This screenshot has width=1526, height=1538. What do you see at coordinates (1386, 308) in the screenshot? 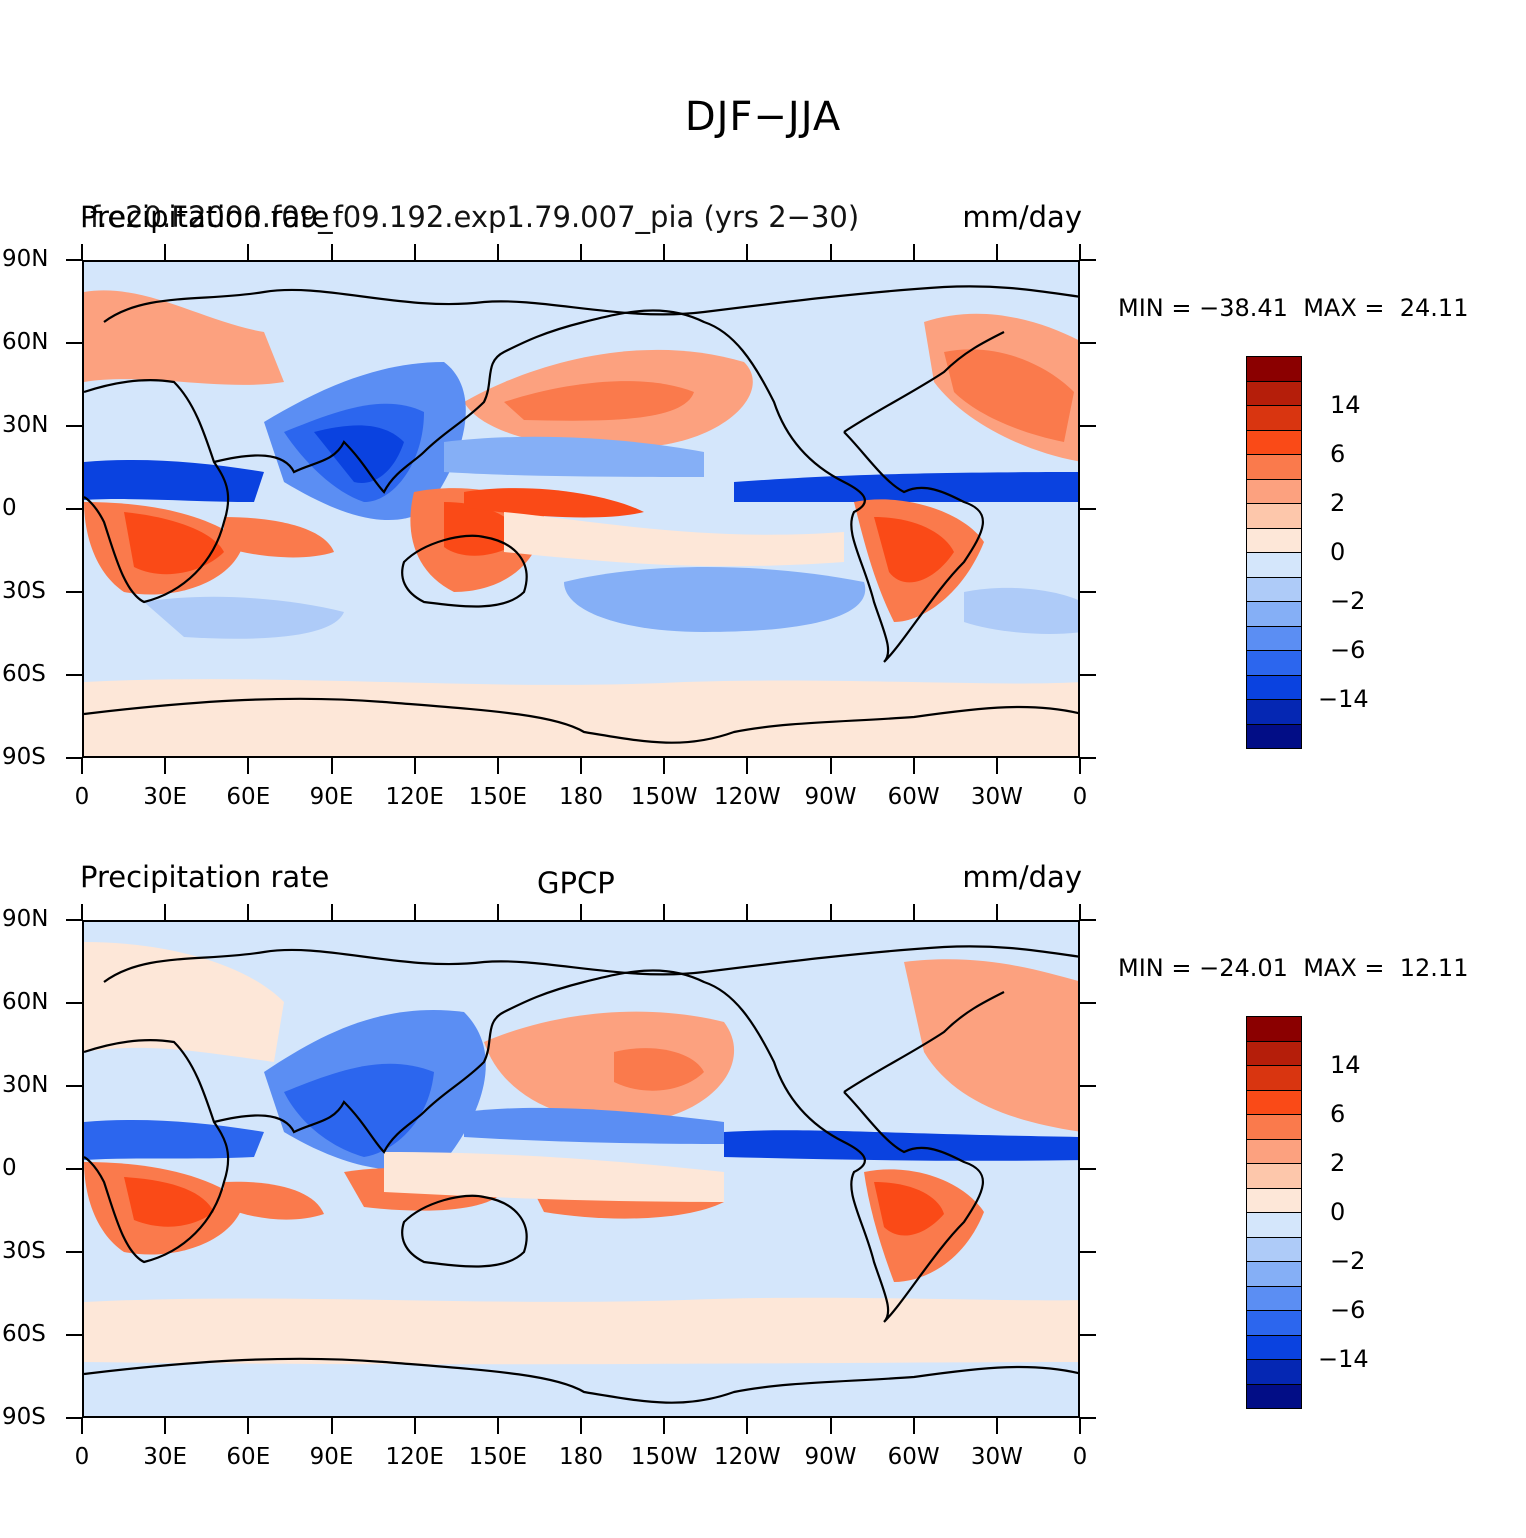
I see `panel1-max: MAX = 24.11` at bounding box center [1386, 308].